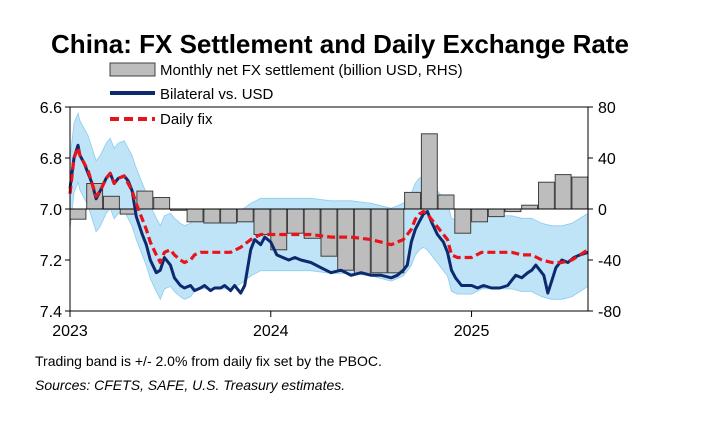  I want to click on left-axis-tick-label: 6.6, so click(51, 108).